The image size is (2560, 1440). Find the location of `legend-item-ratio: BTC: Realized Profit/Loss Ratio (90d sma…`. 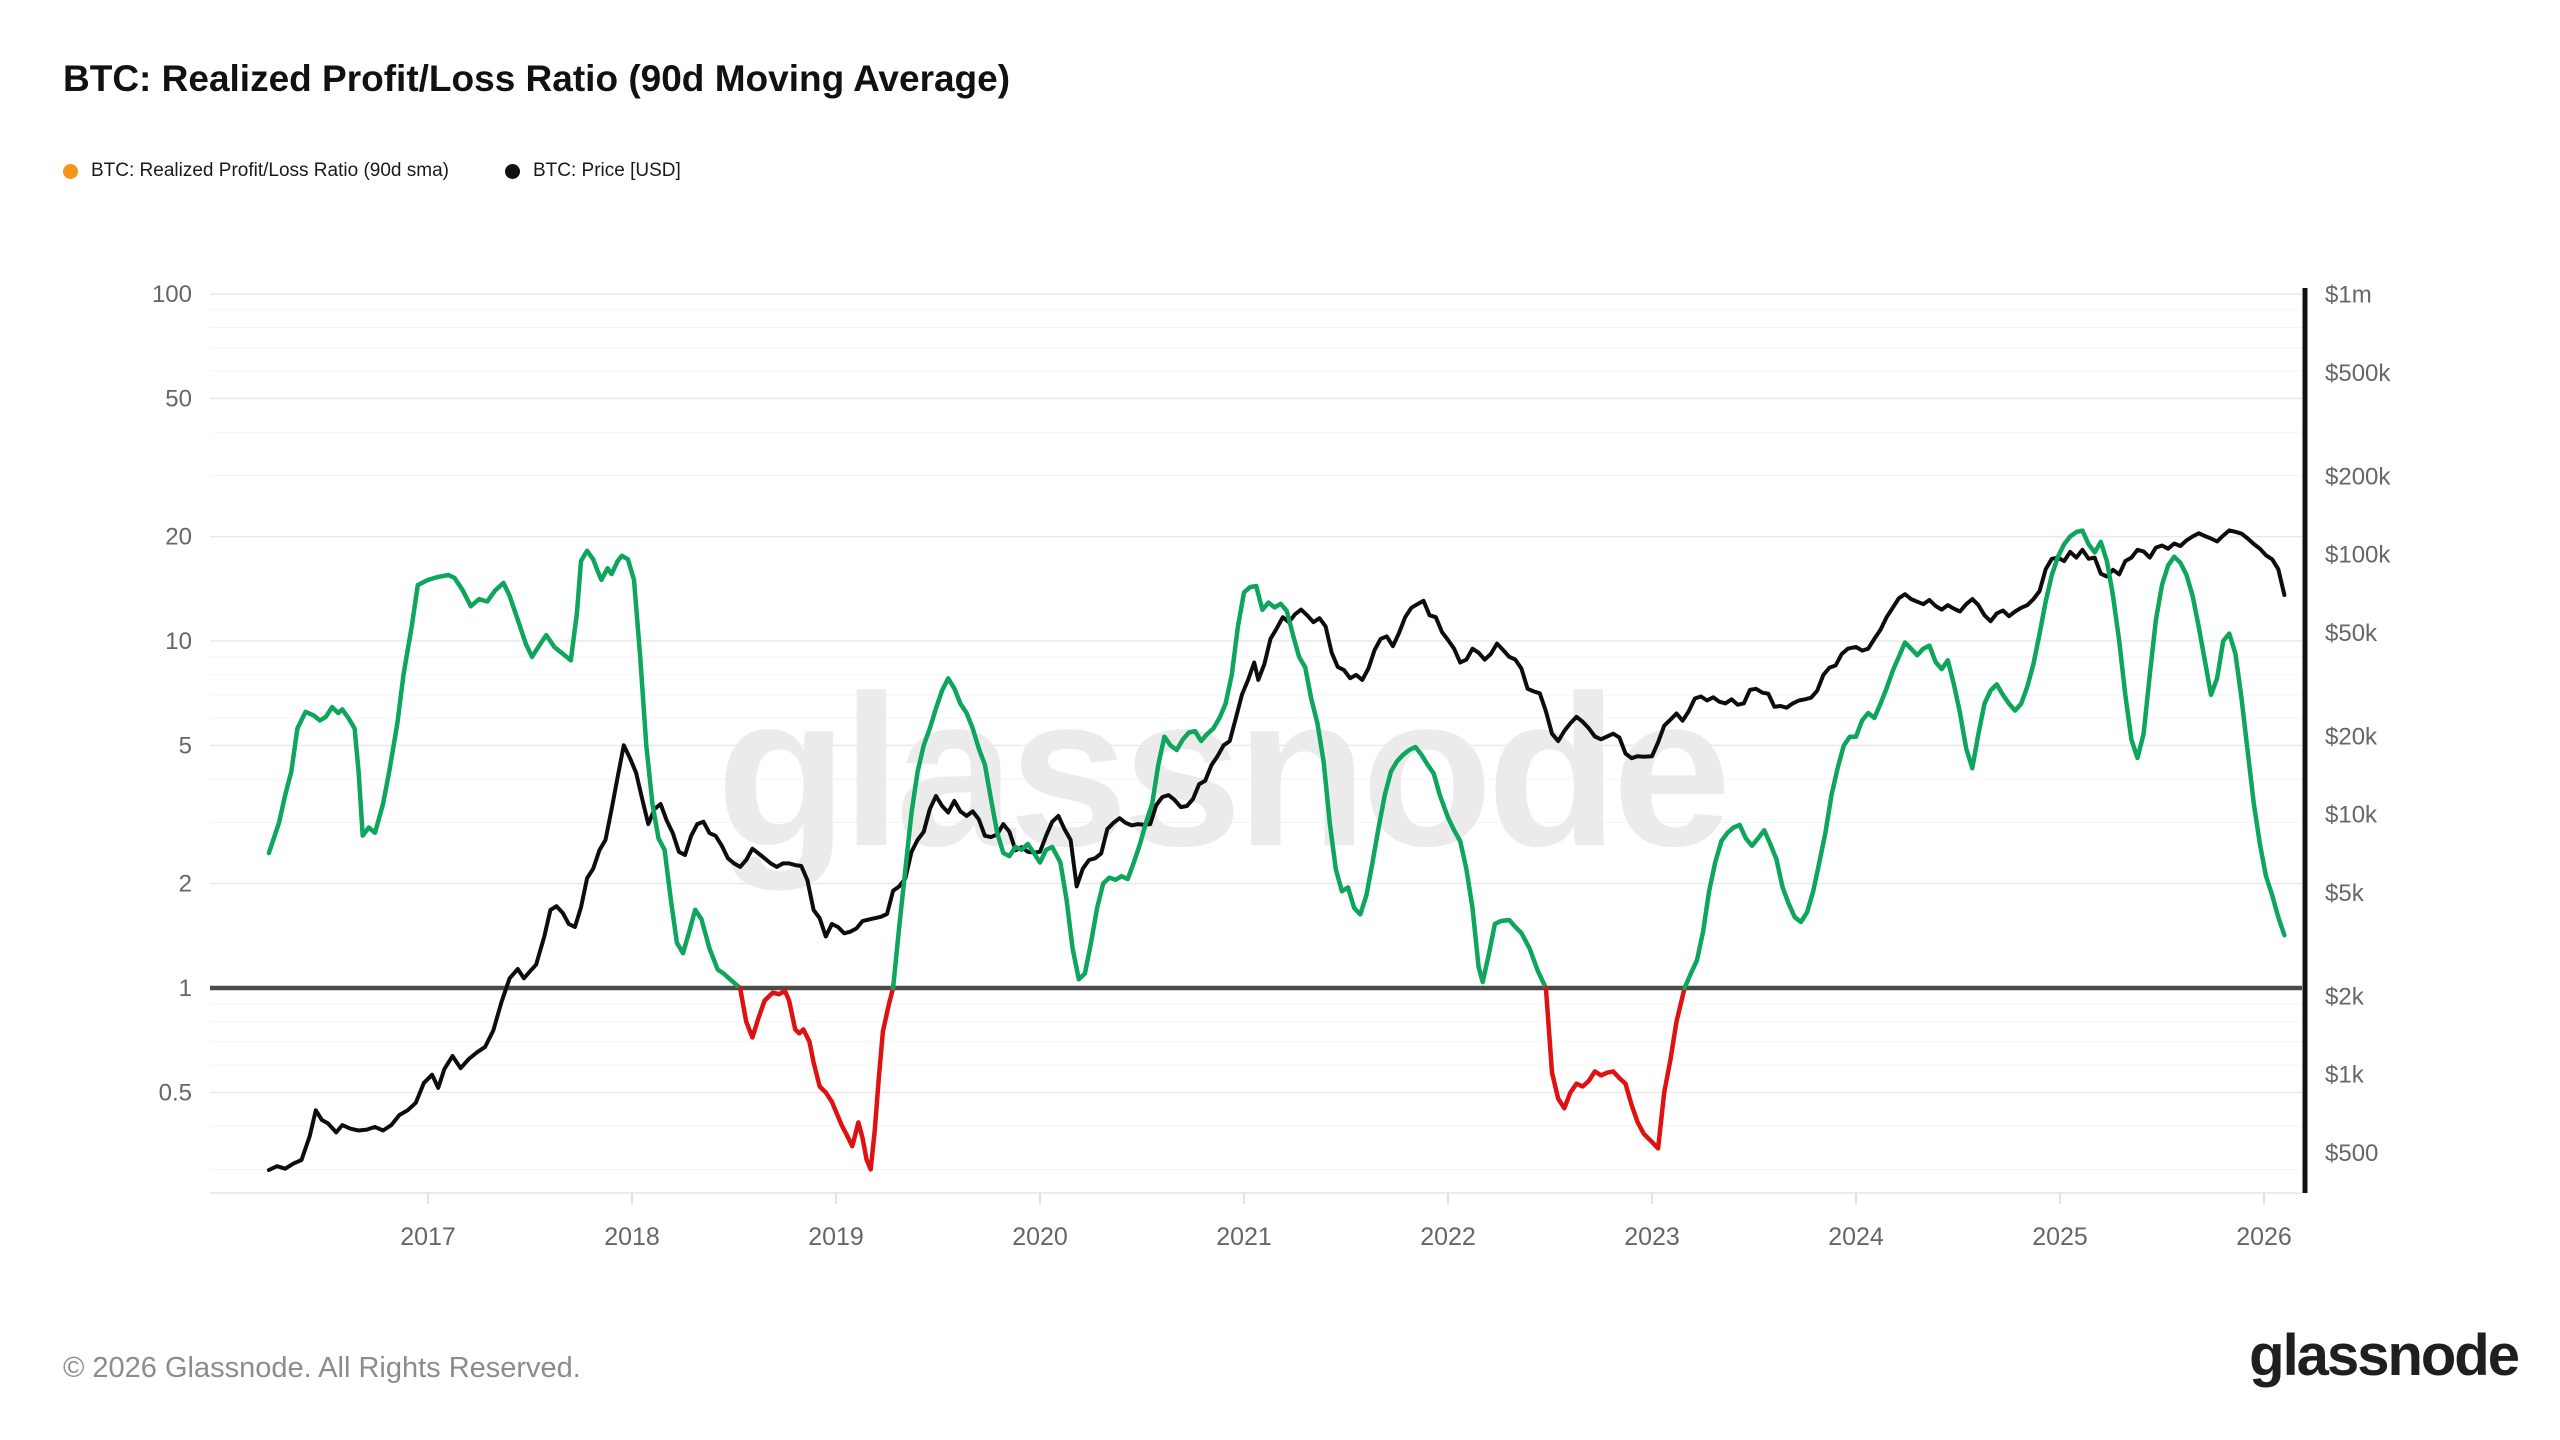

legend-item-ratio: BTC: Realized Profit/Loss Ratio (90d sma… is located at coordinates (256, 171).